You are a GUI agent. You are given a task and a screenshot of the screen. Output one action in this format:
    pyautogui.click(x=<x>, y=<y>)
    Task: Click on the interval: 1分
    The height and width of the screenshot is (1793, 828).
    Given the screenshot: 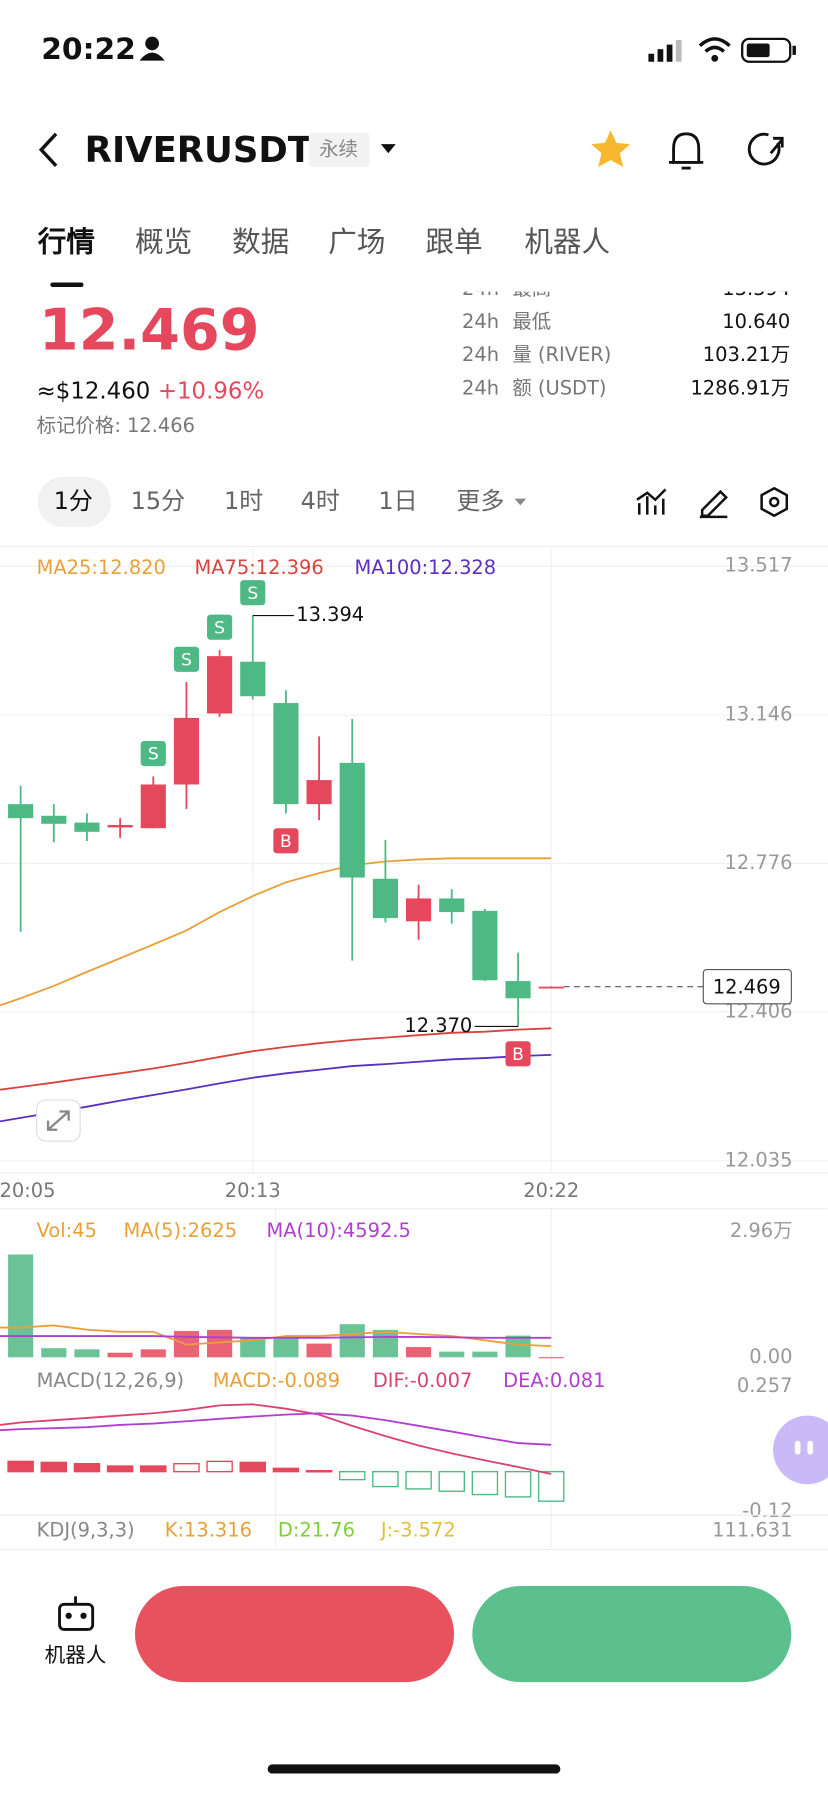 What is the action you would take?
    pyautogui.click(x=73, y=501)
    